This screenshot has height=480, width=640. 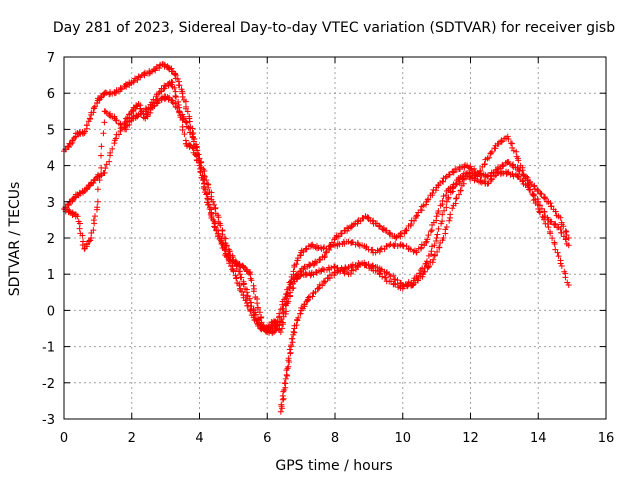 What do you see at coordinates (51, 94) in the screenshot?
I see `y-tick-label: 6` at bounding box center [51, 94].